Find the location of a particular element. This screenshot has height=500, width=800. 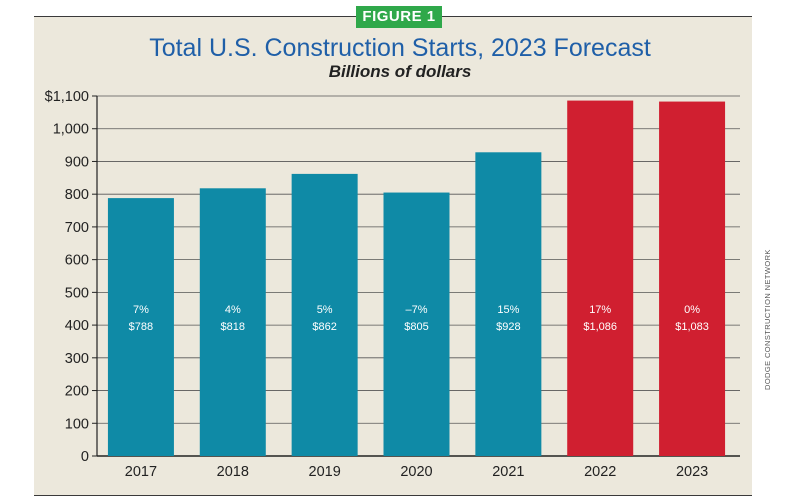

bar-value-label: $862 is located at coordinates (324, 327).